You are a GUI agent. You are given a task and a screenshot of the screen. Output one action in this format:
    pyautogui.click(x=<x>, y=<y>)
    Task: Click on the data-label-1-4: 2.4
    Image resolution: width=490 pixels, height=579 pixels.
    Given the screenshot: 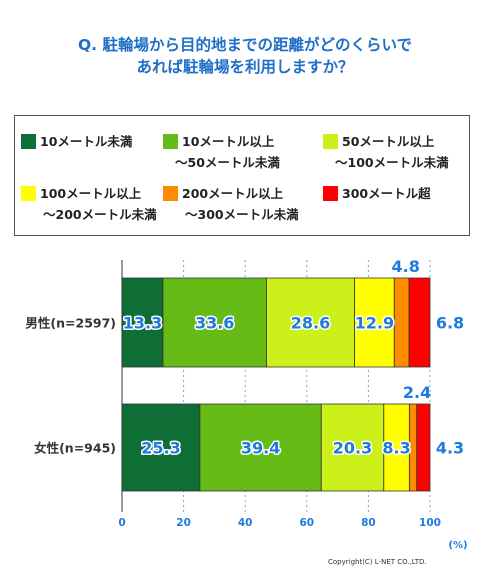 What is the action you would take?
    pyautogui.click(x=417, y=392)
    